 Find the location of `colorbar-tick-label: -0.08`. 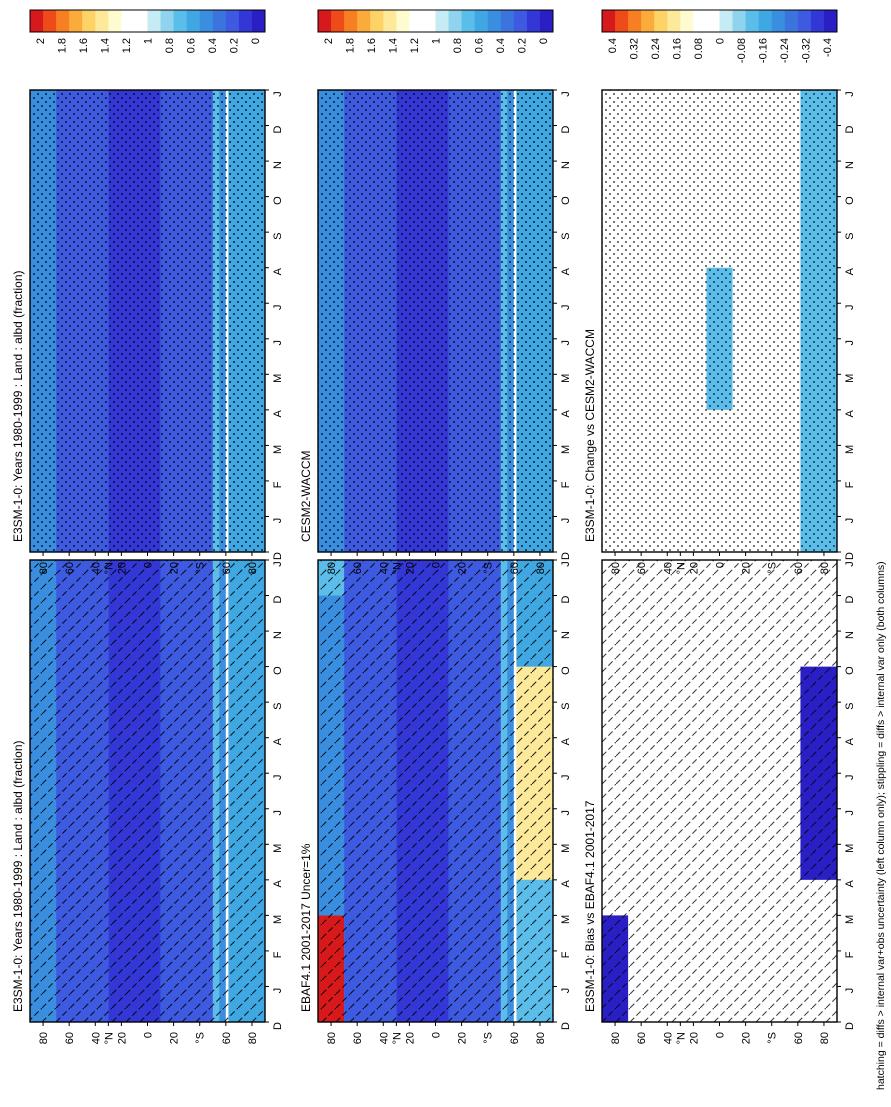

colorbar-tick-label: -0.08 is located at coordinates (742, 50).